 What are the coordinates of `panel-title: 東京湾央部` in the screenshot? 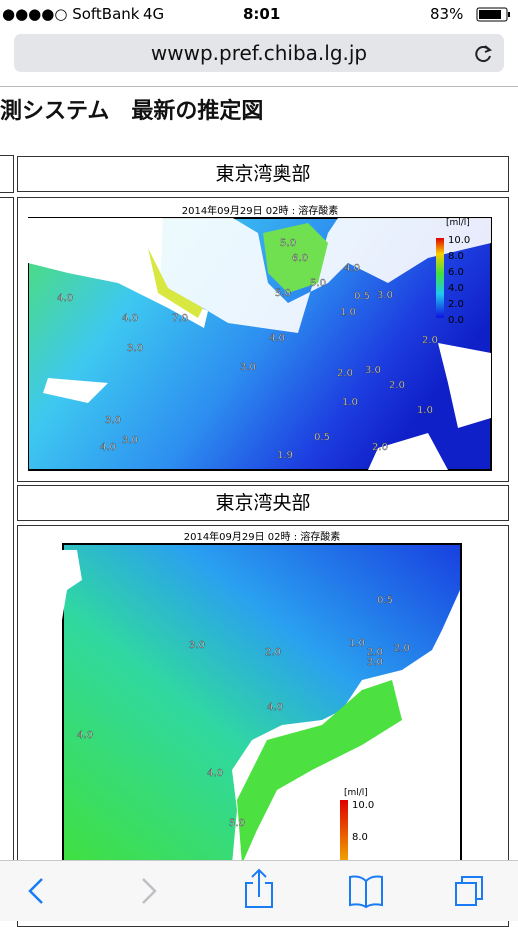 It's located at (263, 503).